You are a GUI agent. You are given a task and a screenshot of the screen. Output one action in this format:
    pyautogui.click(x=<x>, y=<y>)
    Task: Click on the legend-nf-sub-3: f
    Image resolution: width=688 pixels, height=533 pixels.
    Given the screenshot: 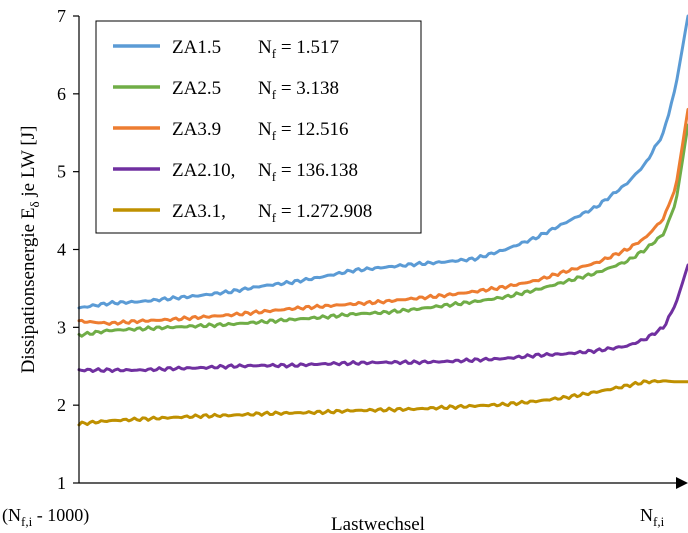 What is the action you would take?
    pyautogui.click(x=274, y=176)
    